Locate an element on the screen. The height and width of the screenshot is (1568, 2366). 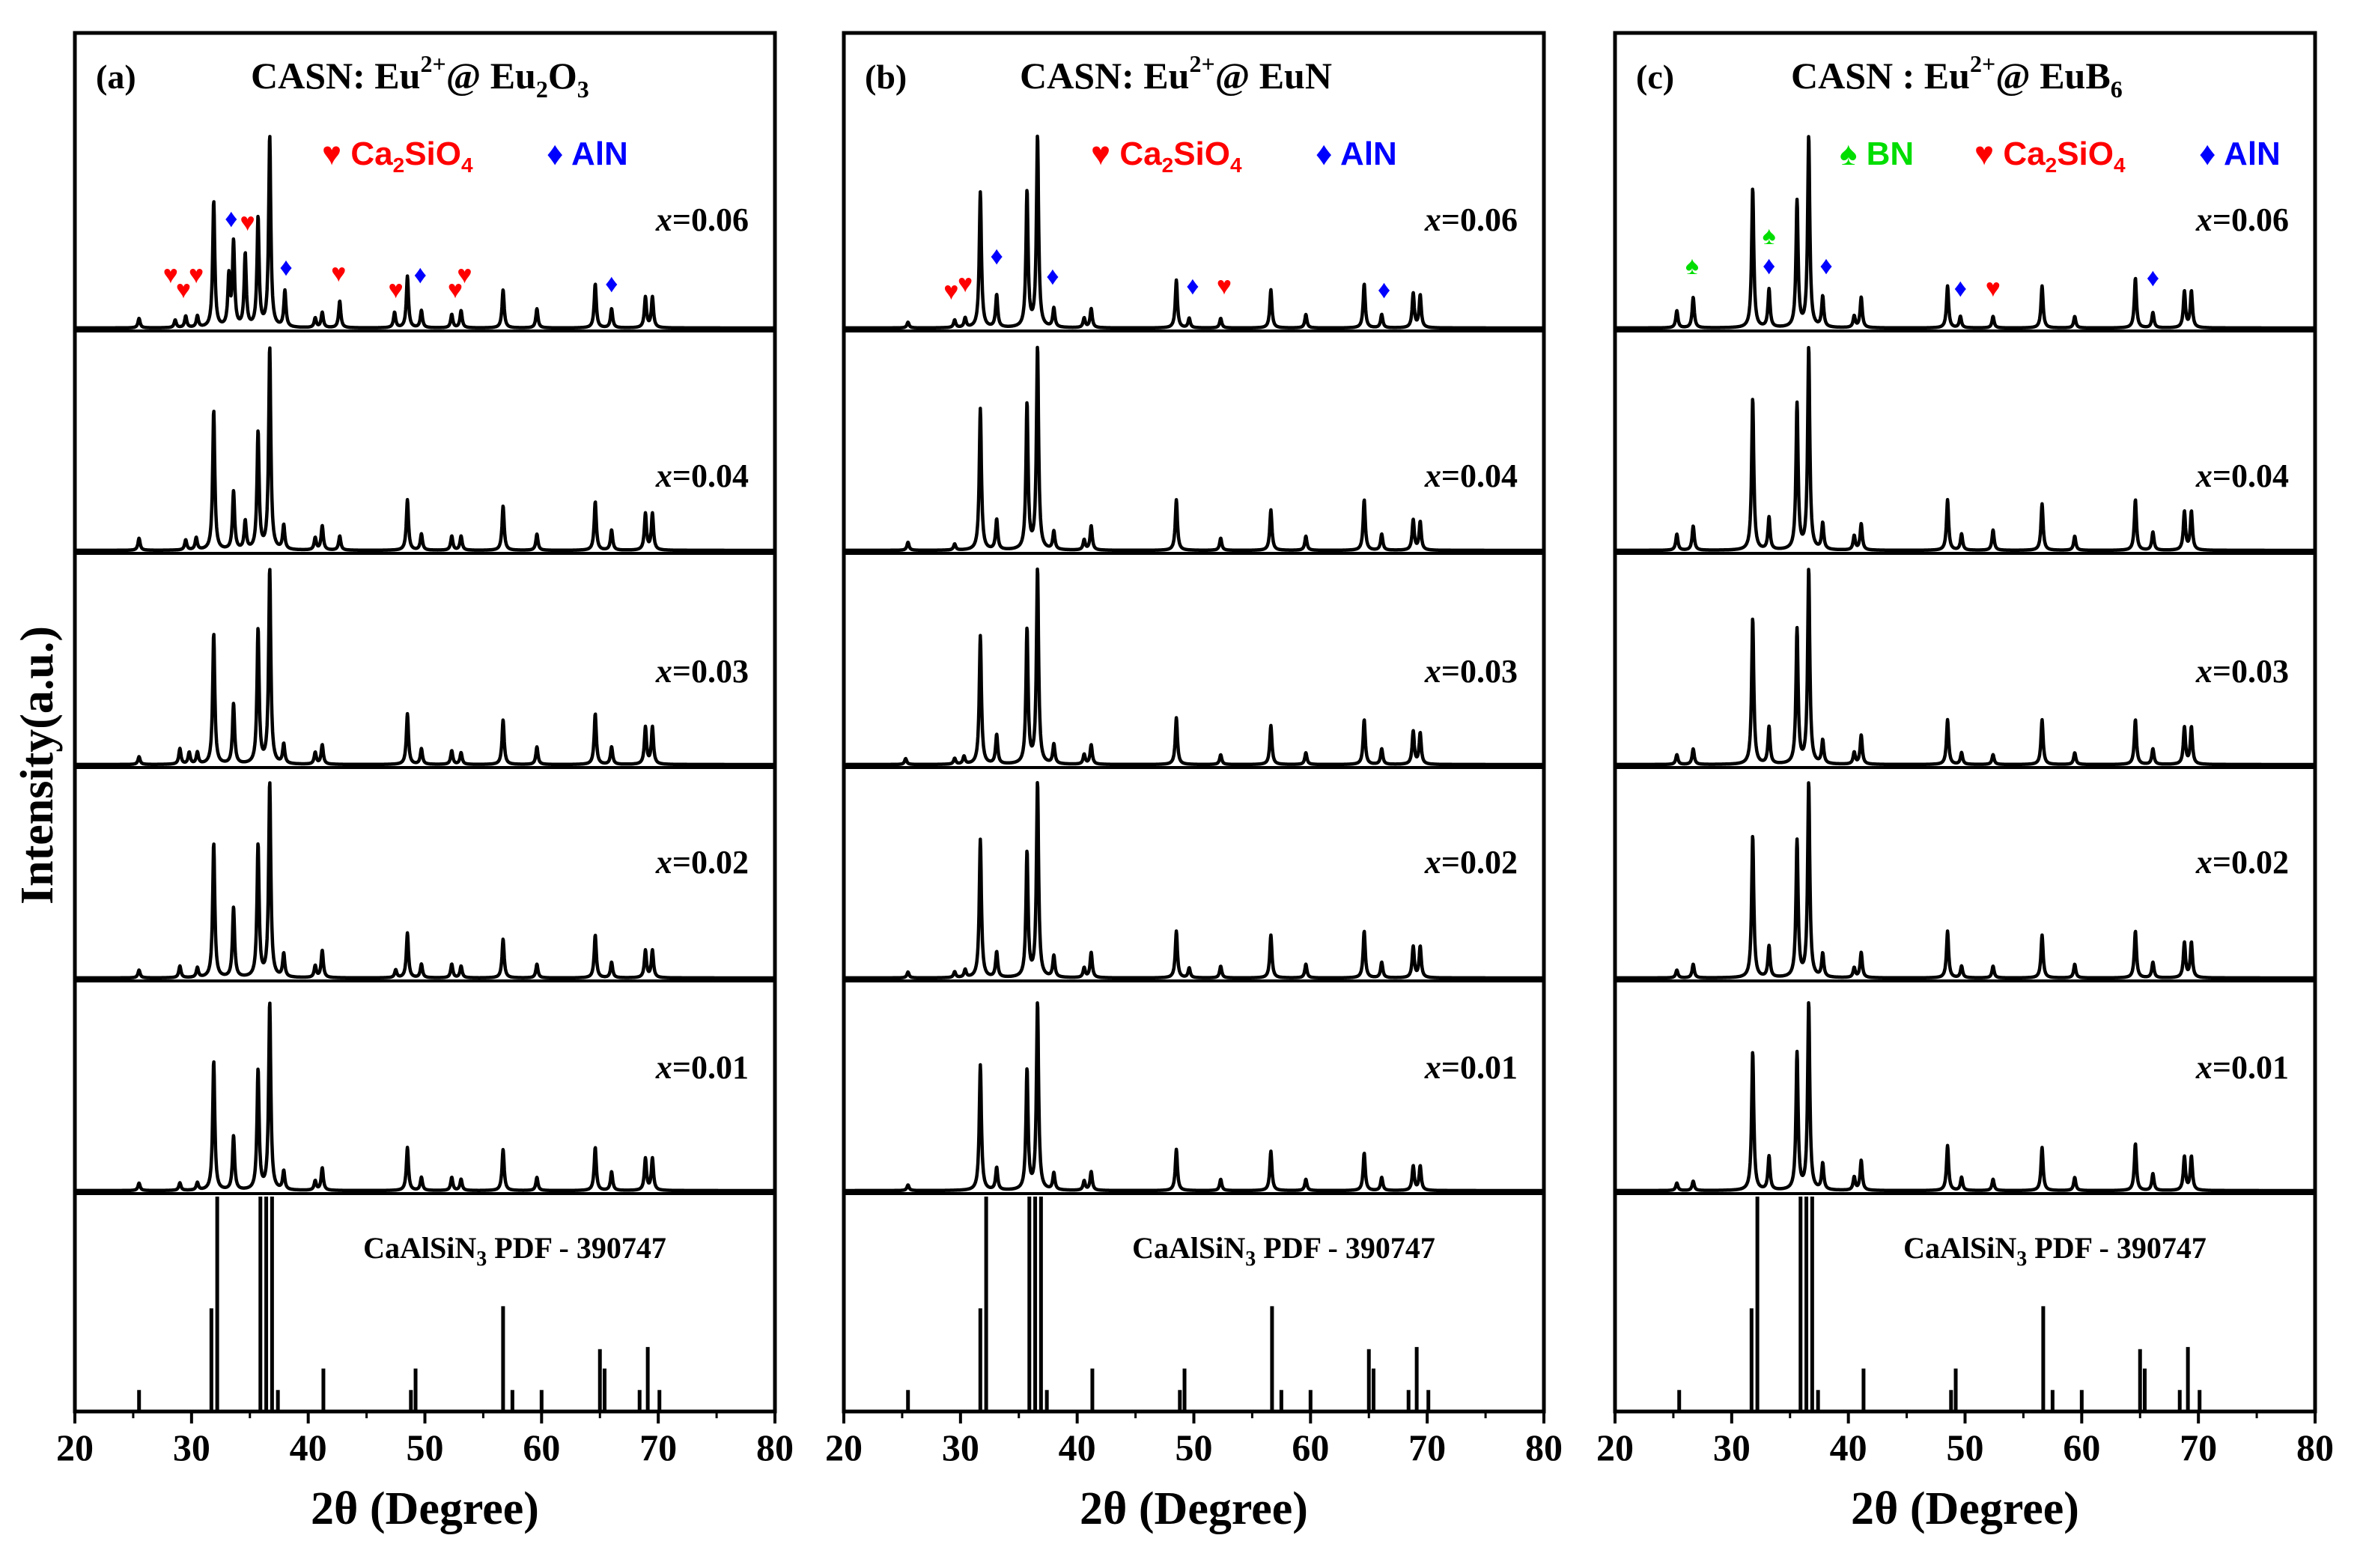
legend-entry: ♠ BN is located at coordinates (1877, 154).